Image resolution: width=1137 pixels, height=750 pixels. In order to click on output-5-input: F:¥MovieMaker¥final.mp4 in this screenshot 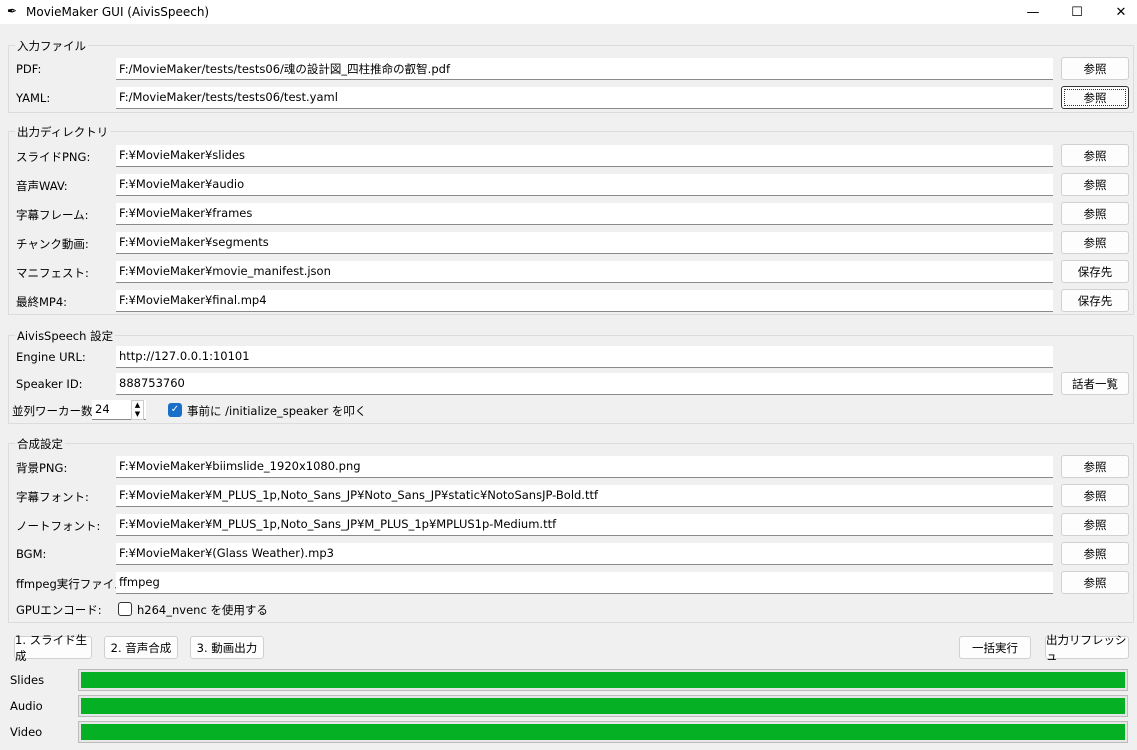, I will do `click(584, 301)`.